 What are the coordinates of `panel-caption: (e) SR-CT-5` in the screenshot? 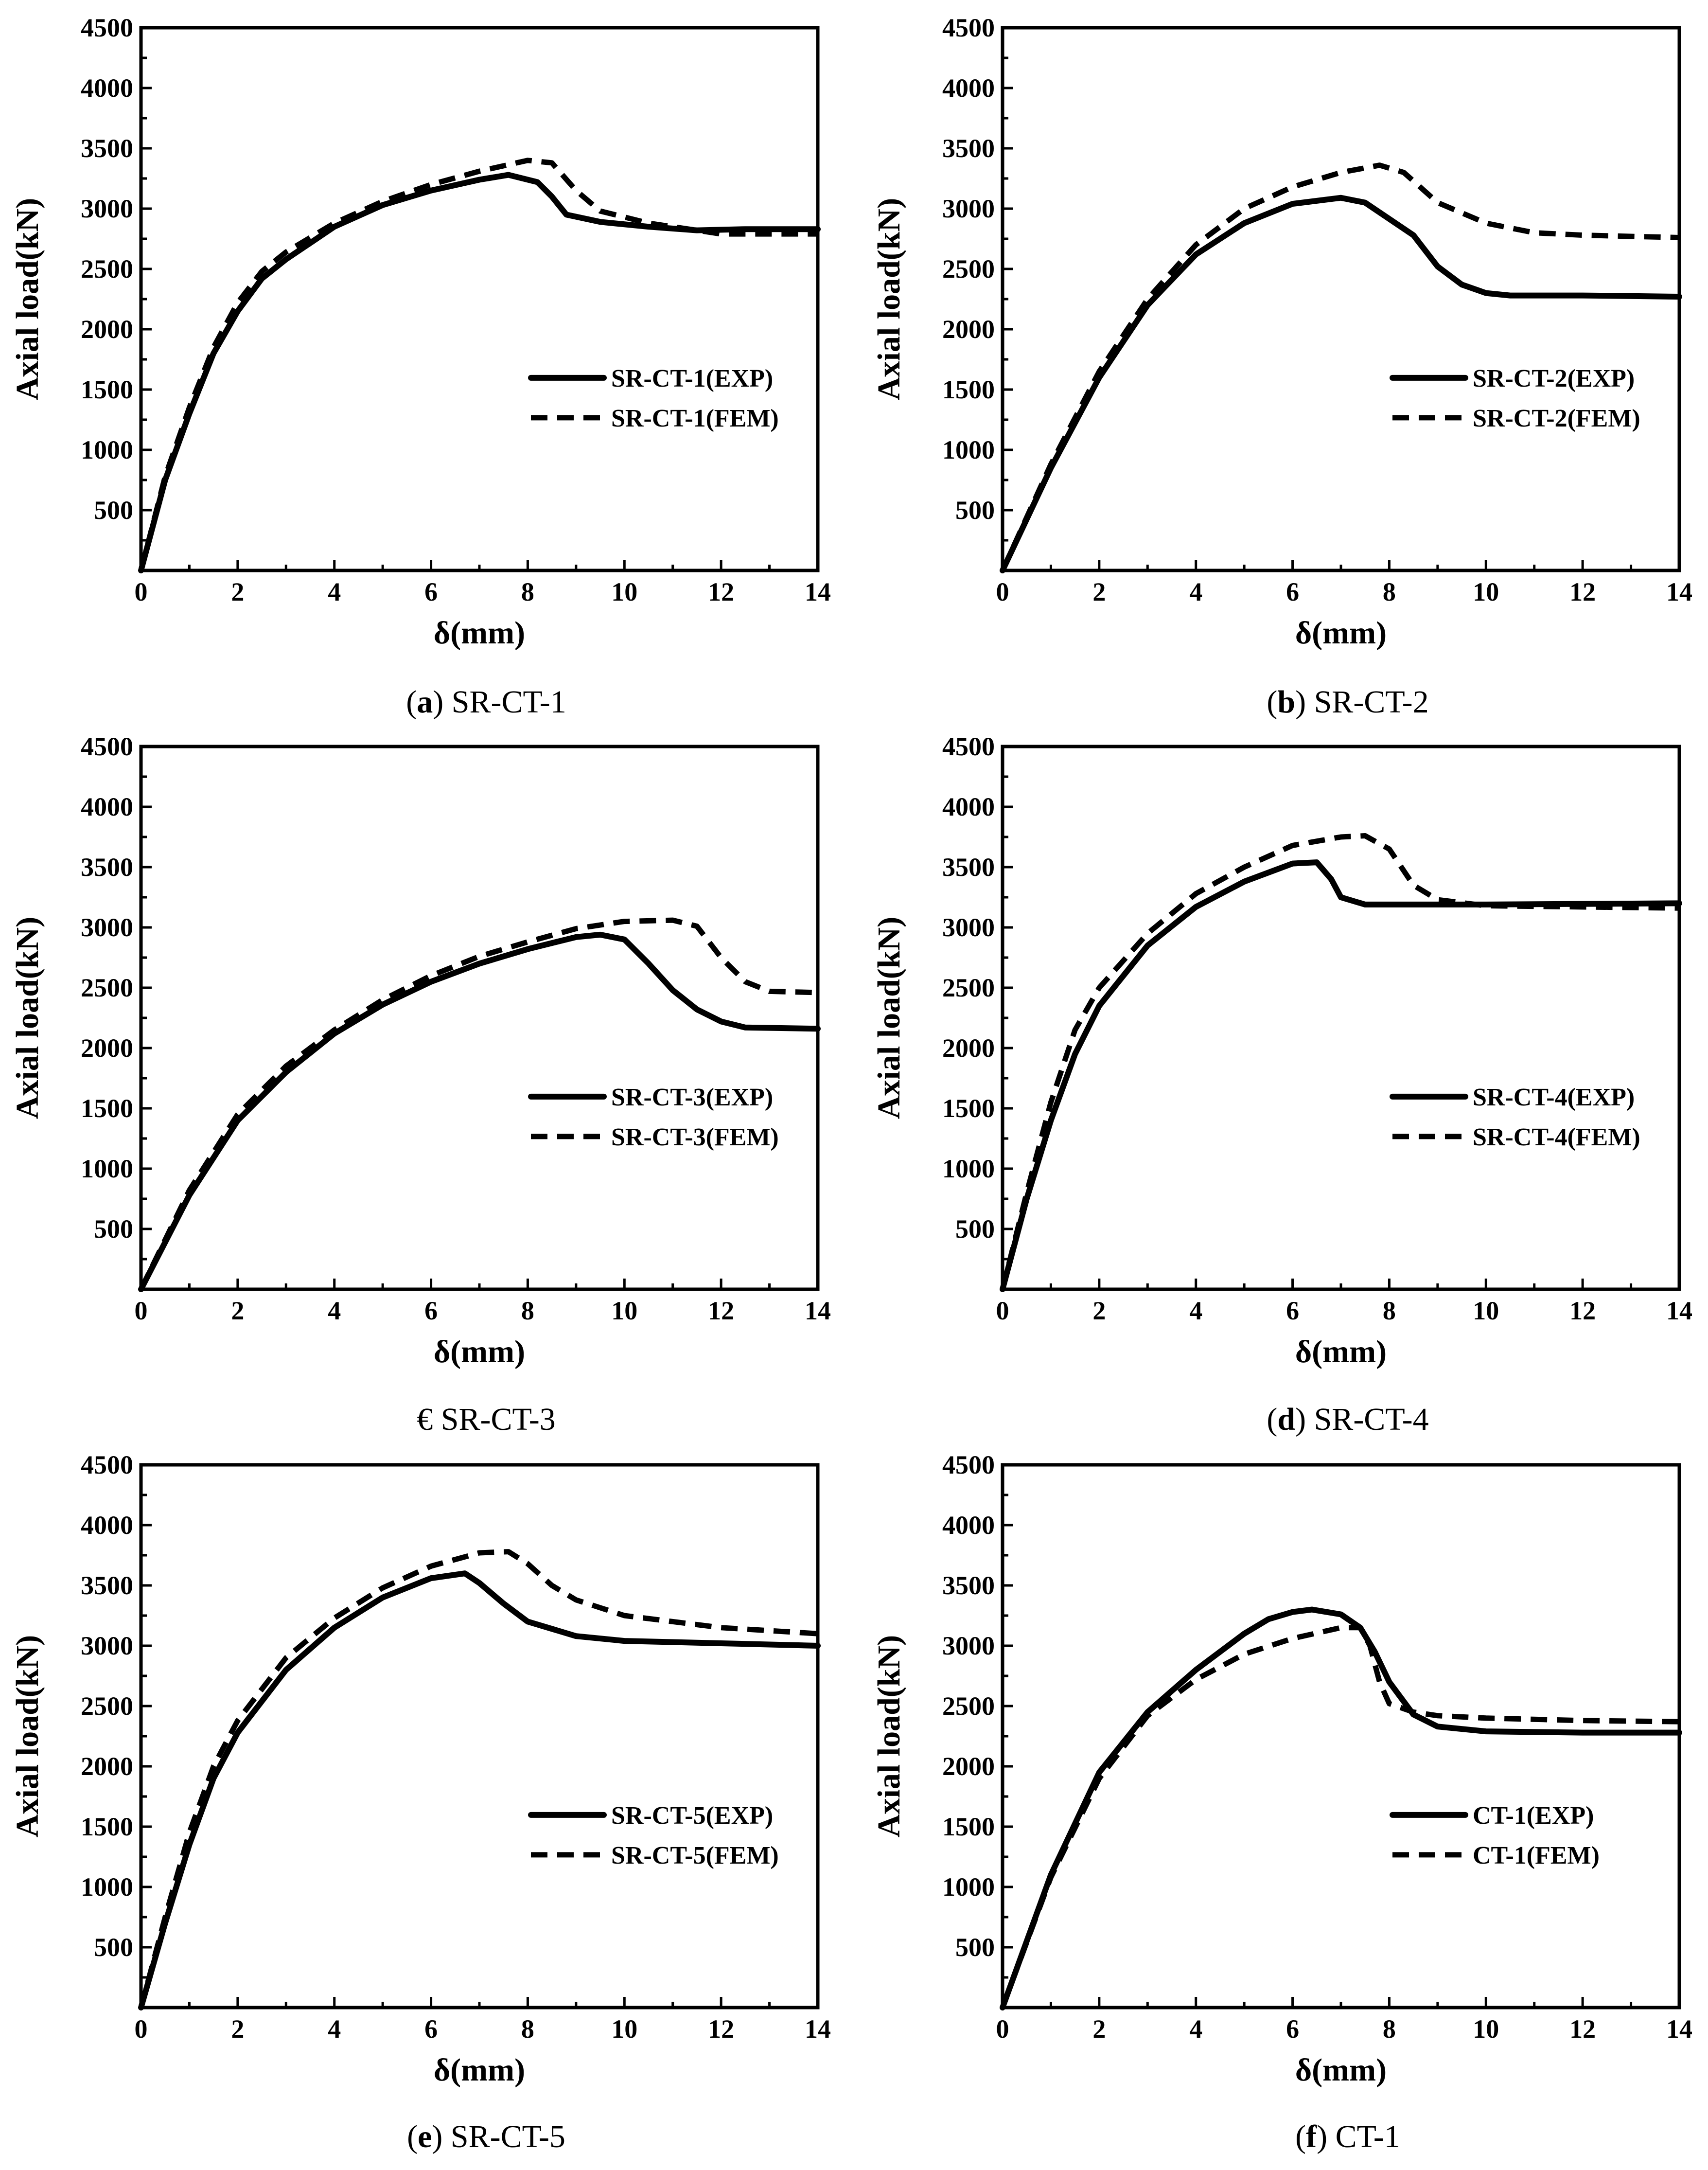 It's located at (486, 2136).